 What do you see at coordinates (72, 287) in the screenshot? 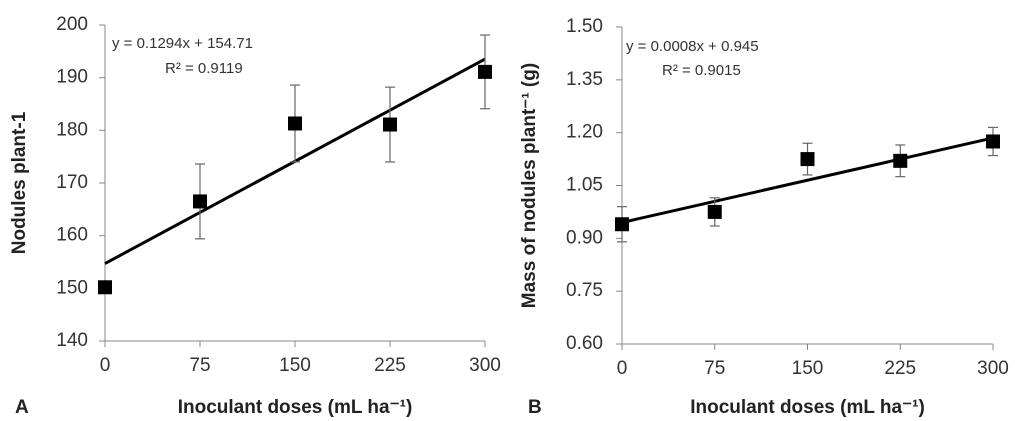
I see `y-tick-label: 150` at bounding box center [72, 287].